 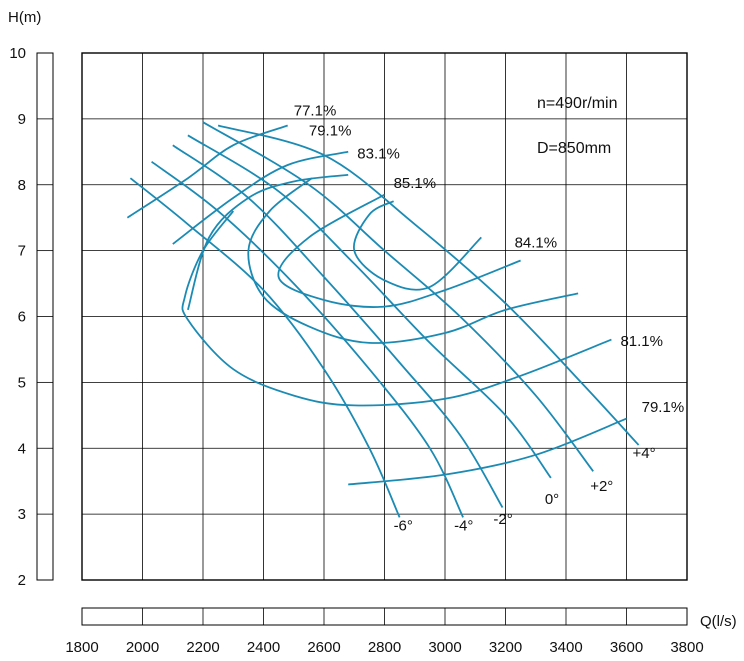 What do you see at coordinates (552, 499) in the screenshot?
I see `blade-angle-label: 0°` at bounding box center [552, 499].